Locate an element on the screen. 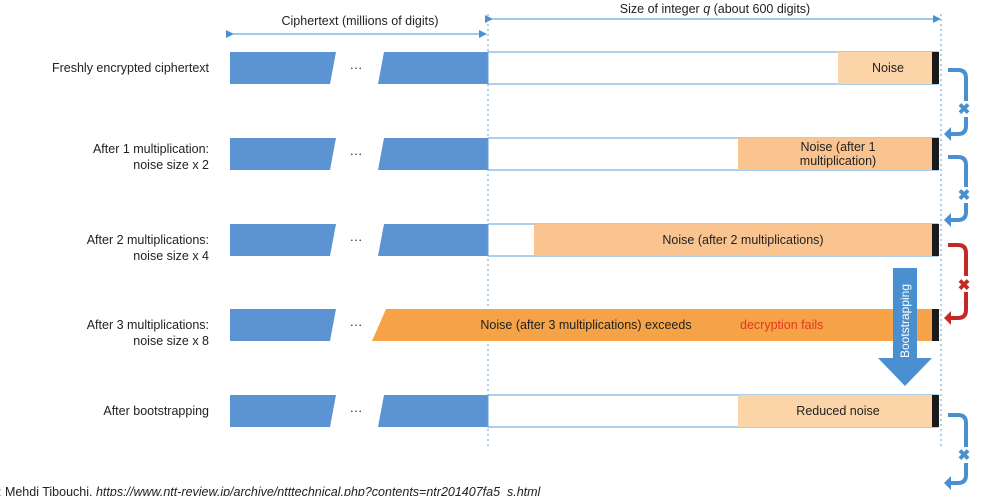 This screenshot has width=984, height=496. row-fresh-ciphertext: Freshly encrypted ciphertext ··· Noise is located at coordinates (495, 68).